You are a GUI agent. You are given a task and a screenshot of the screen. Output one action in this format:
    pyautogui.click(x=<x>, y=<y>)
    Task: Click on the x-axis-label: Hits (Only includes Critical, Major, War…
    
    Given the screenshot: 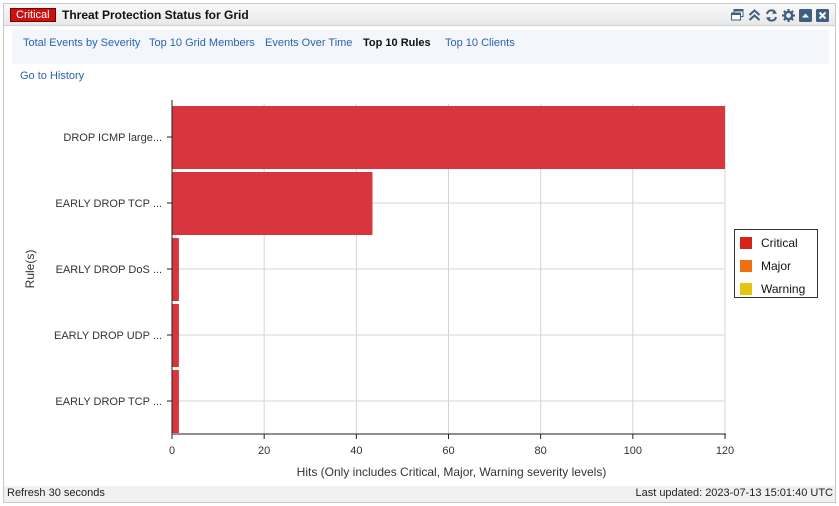 What is the action you would take?
    pyautogui.click(x=452, y=472)
    